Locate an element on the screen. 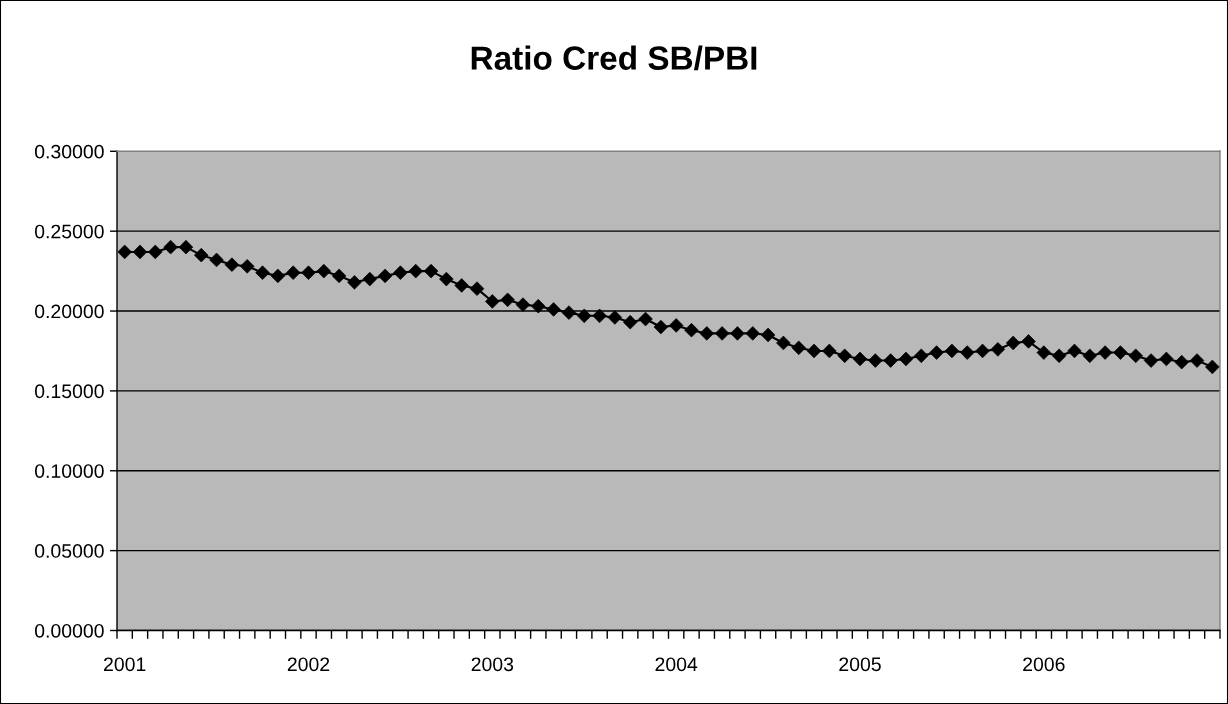 The image size is (1228, 704). y-tick-label: 0.20000 is located at coordinates (69, 311).